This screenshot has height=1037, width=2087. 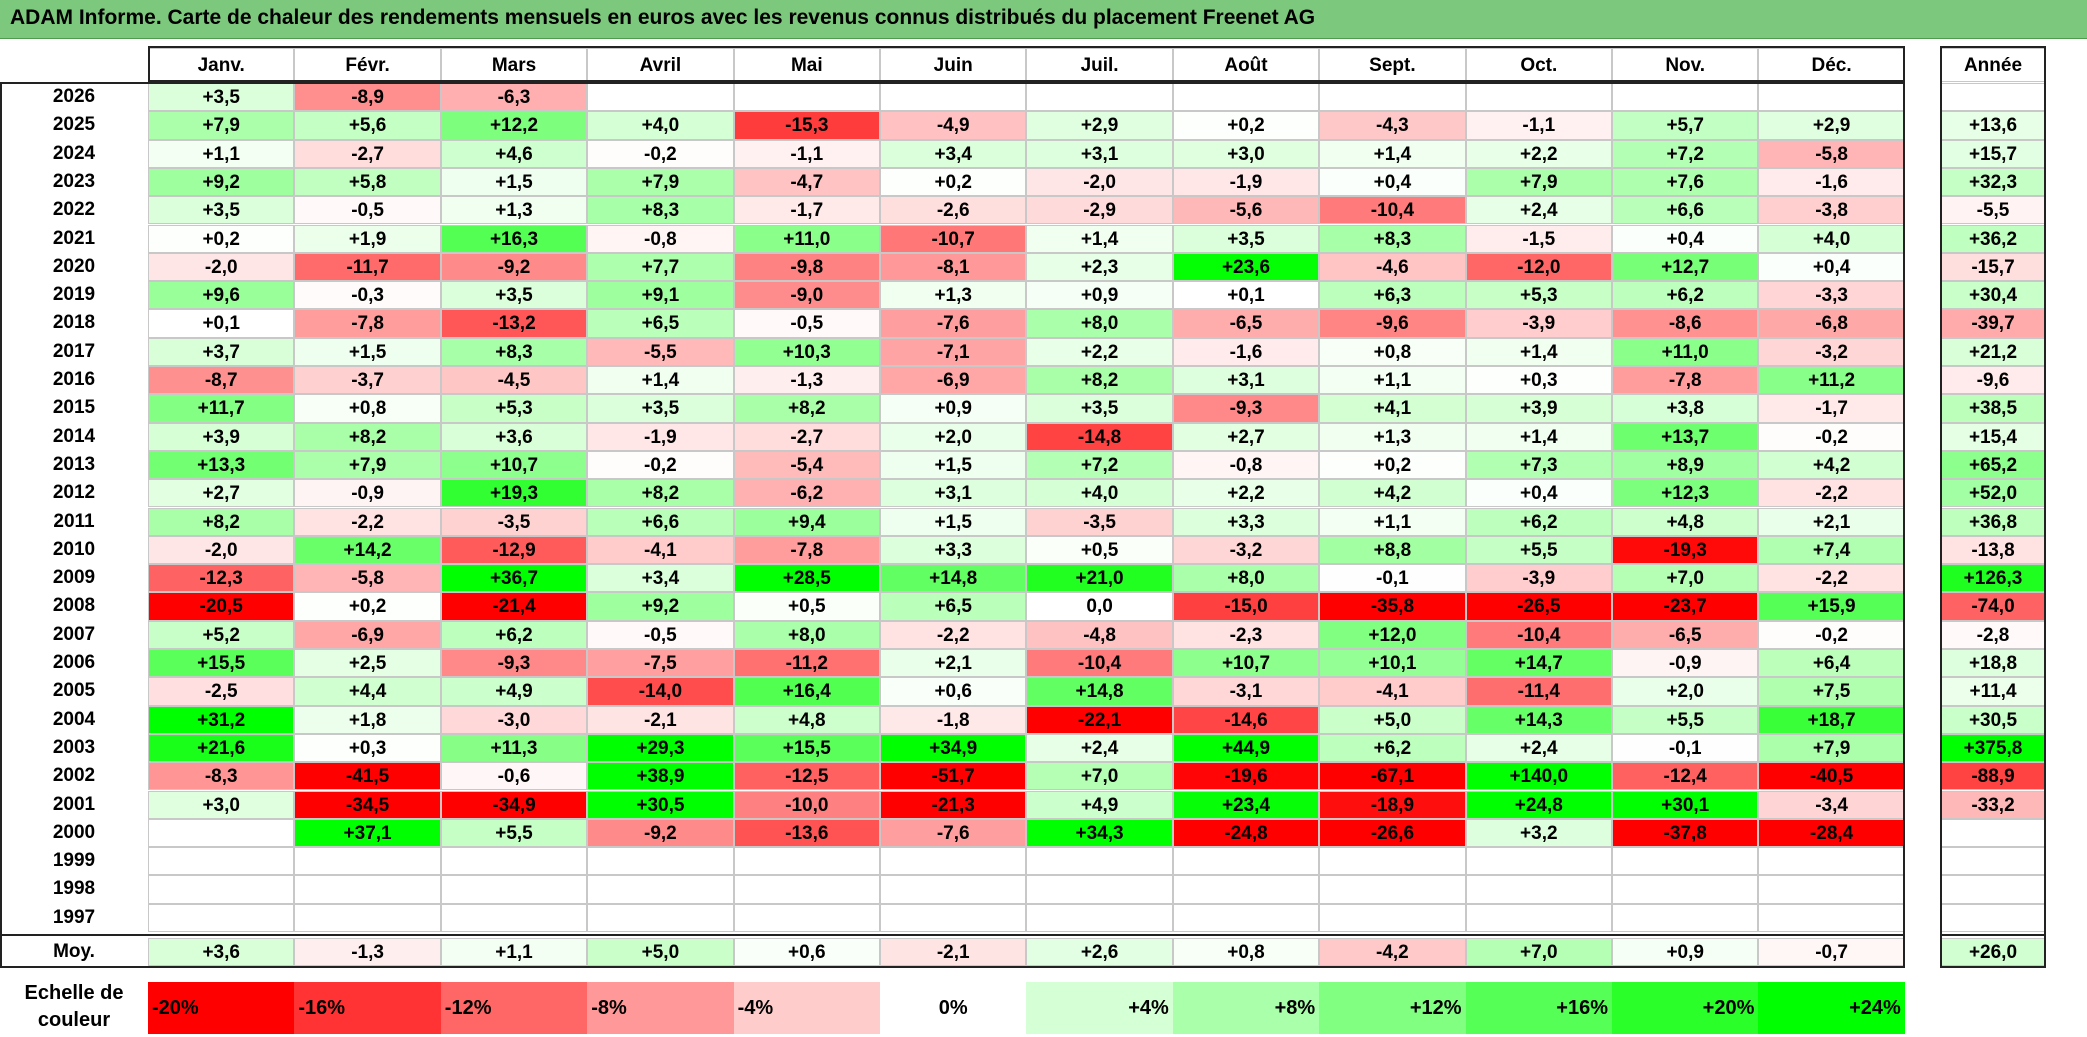 I want to click on annual-cell: +375,8, so click(x=1993, y=748).